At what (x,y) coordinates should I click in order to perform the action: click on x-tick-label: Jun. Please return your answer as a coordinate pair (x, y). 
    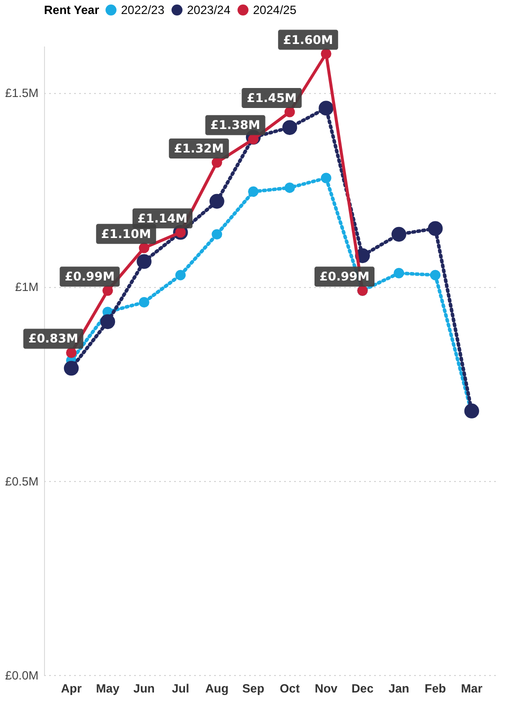
    Looking at the image, I should click on (144, 689).